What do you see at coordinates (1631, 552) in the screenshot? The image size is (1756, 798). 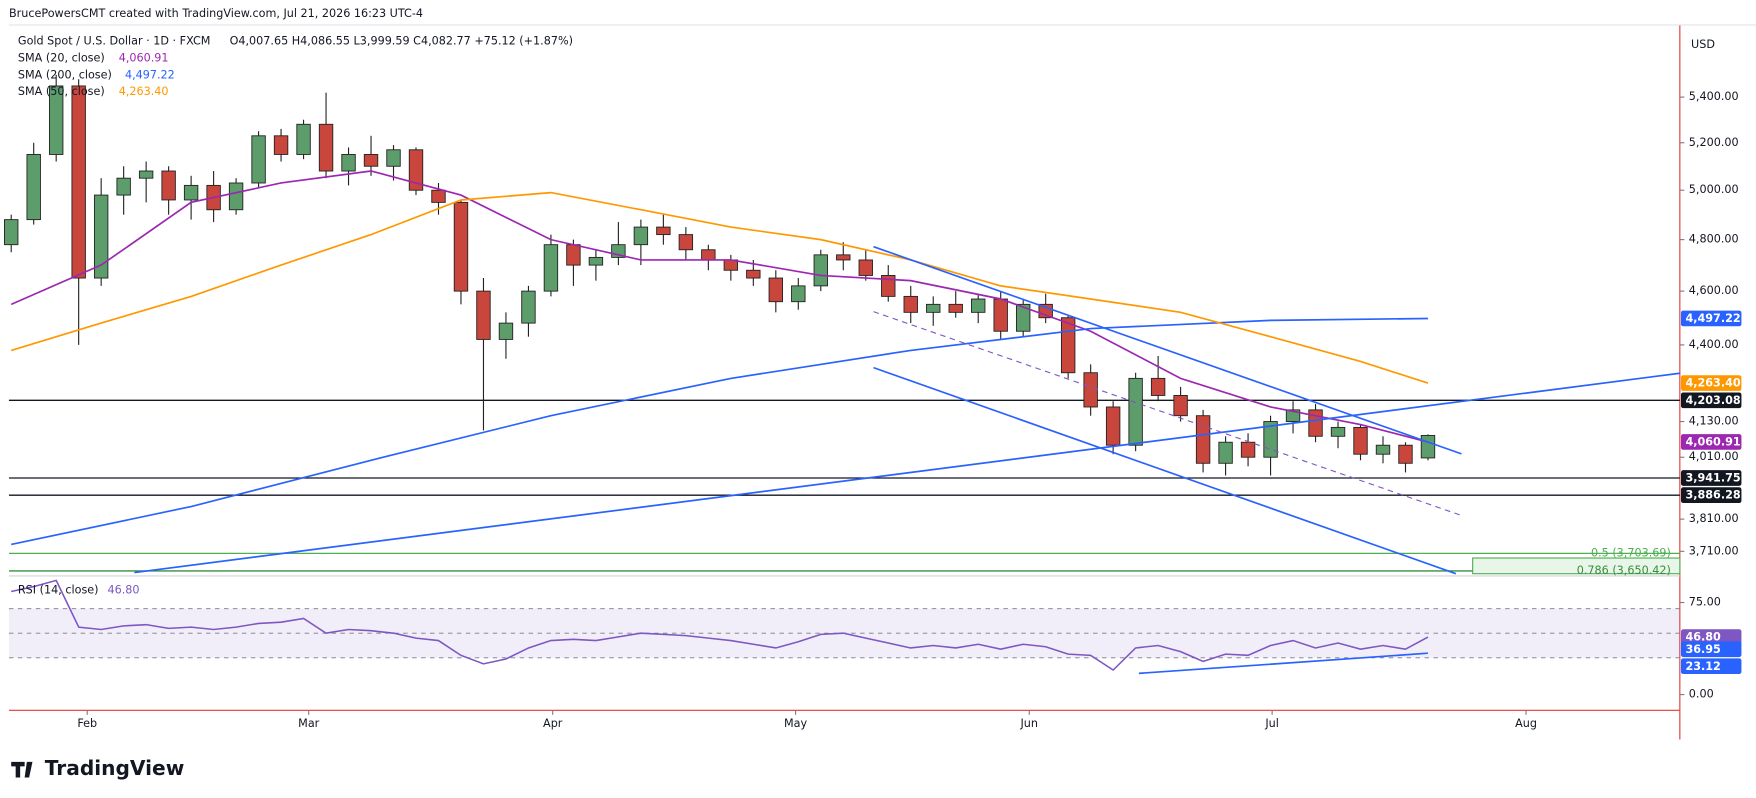 I see `fib-label: 0.5 (3,703.69)` at bounding box center [1631, 552].